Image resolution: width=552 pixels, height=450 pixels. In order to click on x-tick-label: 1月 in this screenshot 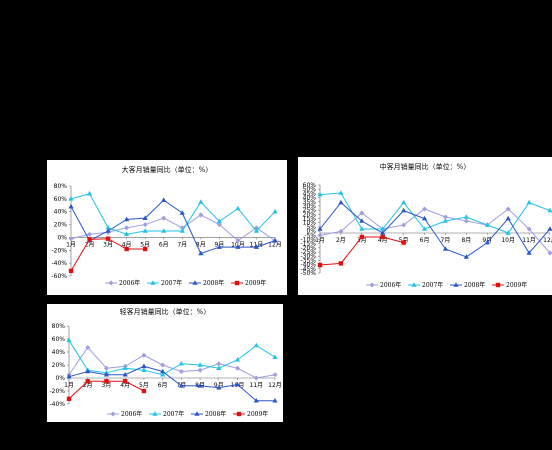, I will do `click(69, 385)`.